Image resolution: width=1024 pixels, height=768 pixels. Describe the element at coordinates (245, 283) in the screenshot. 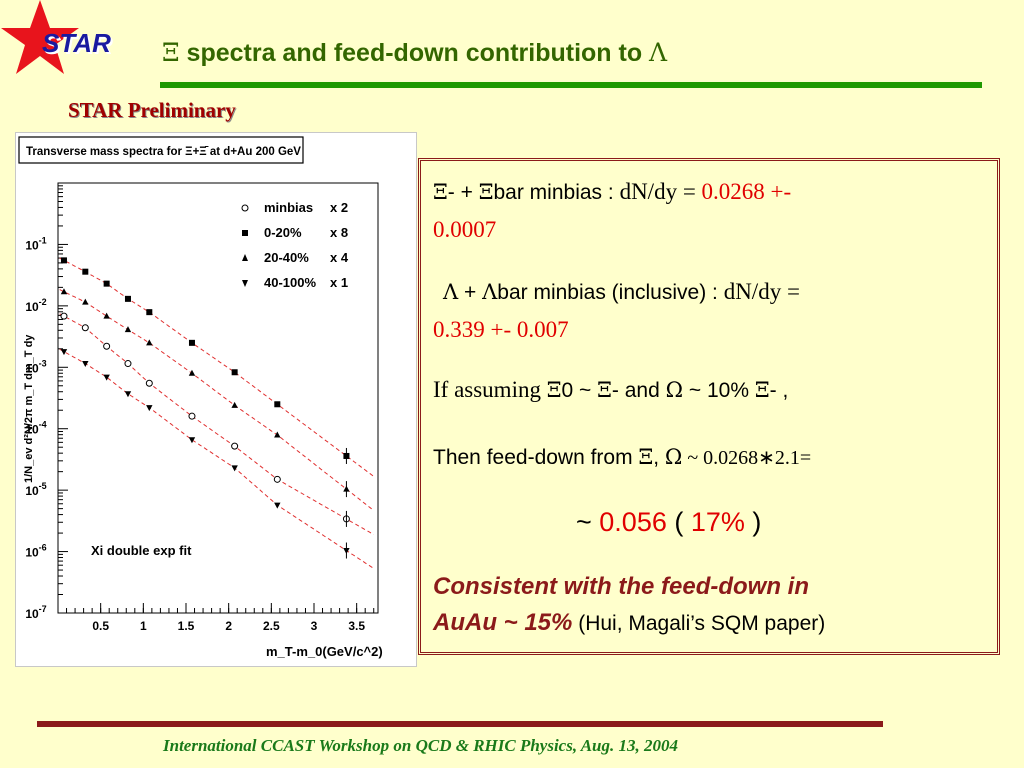

I see `legend-marker` at that location.